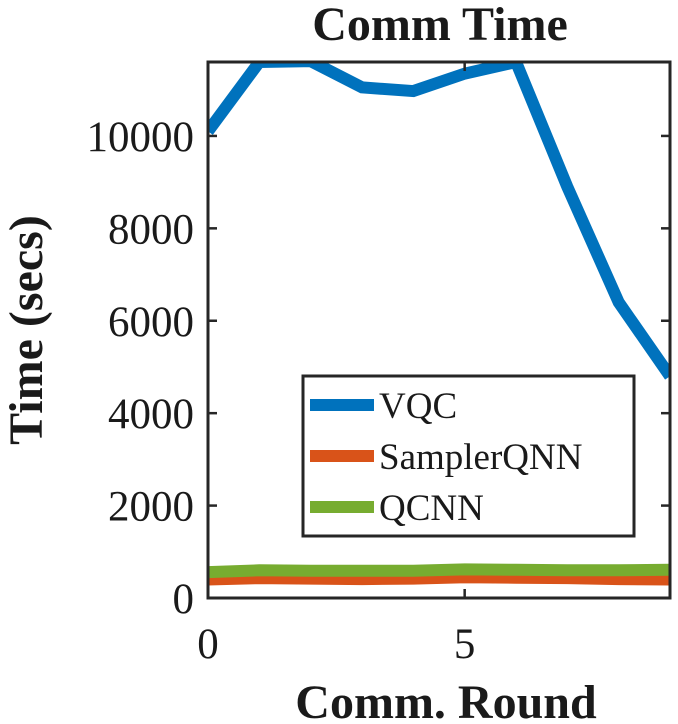 The height and width of the screenshot is (724, 678). What do you see at coordinates (141, 137) in the screenshot?
I see `y-tick-label: 10000` at bounding box center [141, 137].